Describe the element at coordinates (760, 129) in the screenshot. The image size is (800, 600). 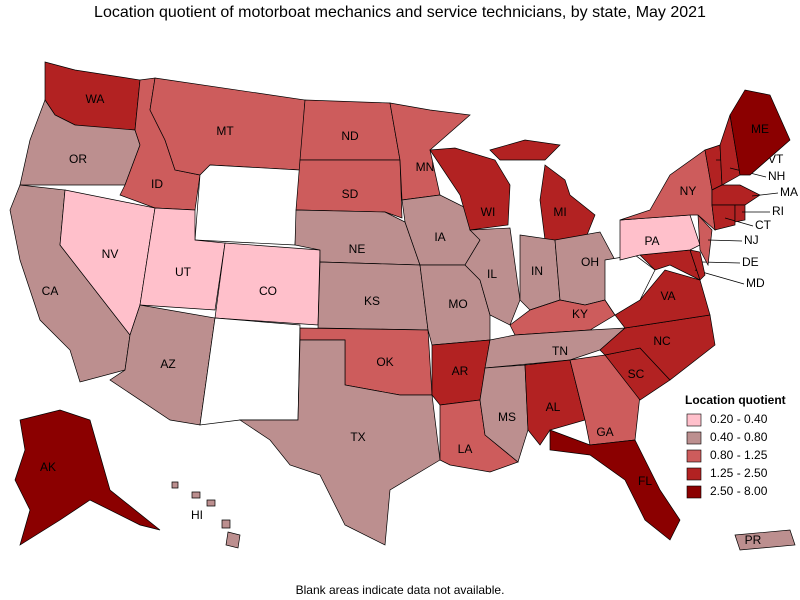
I see `state-label: ME` at that location.